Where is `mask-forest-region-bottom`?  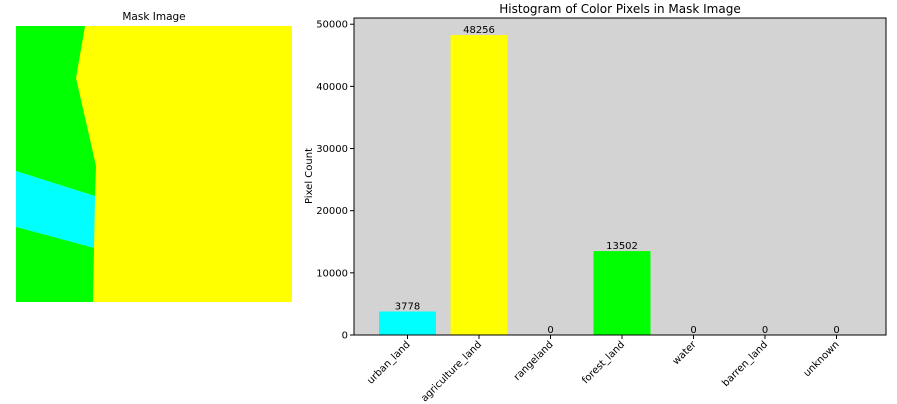 mask-forest-region-bottom is located at coordinates (55, 264).